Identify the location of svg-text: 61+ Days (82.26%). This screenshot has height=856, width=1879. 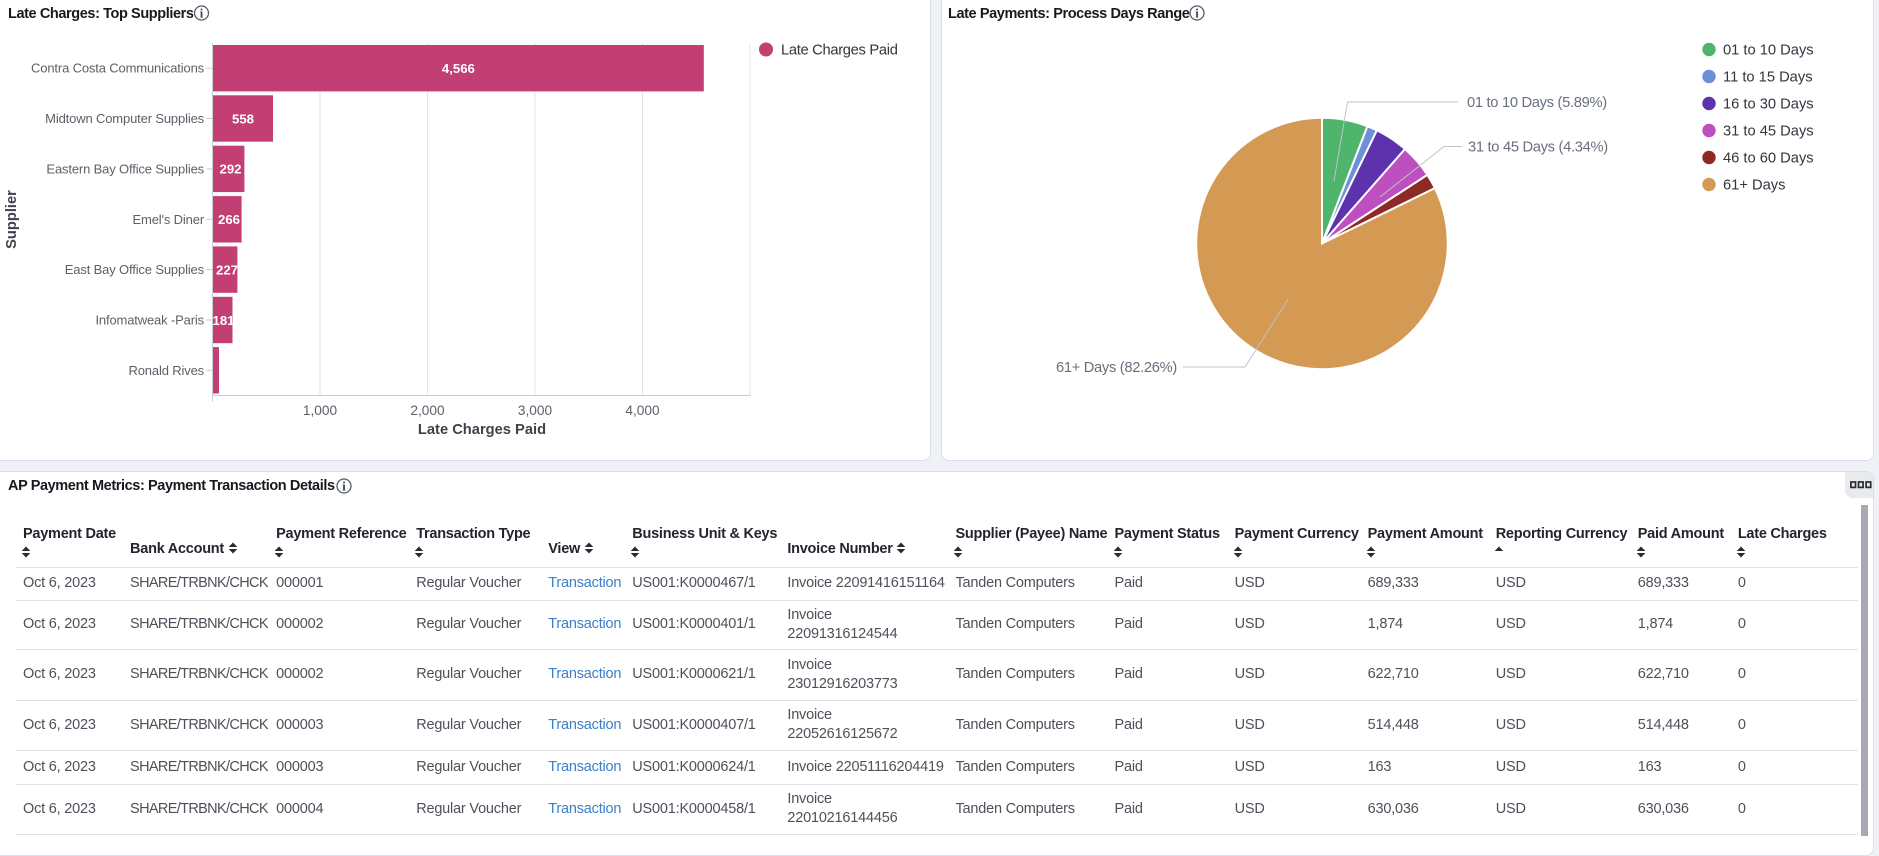
(1116, 368).